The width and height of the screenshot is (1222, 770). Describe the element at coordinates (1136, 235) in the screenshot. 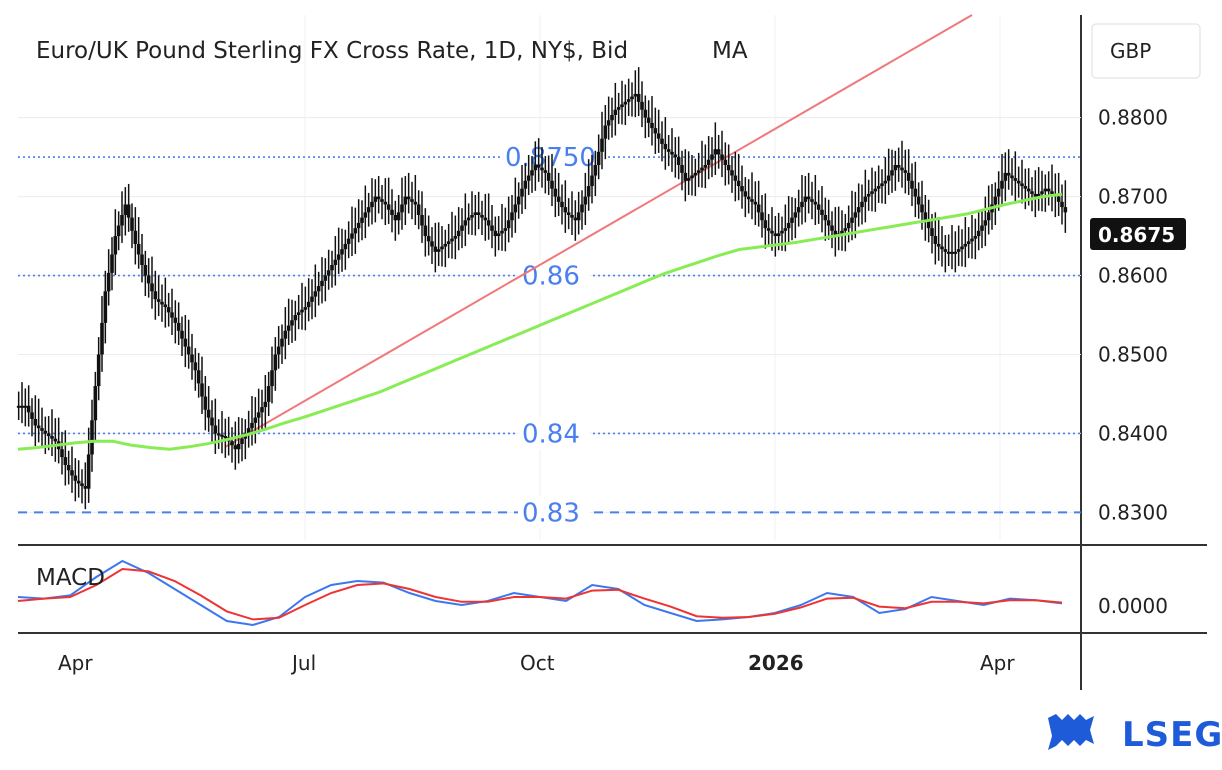

I see `current-price: 0.8675` at that location.